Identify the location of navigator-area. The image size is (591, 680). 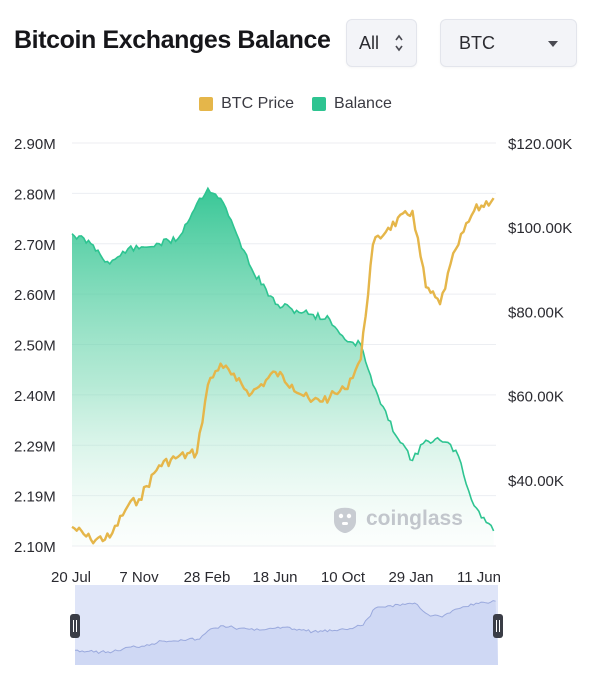
(286, 632).